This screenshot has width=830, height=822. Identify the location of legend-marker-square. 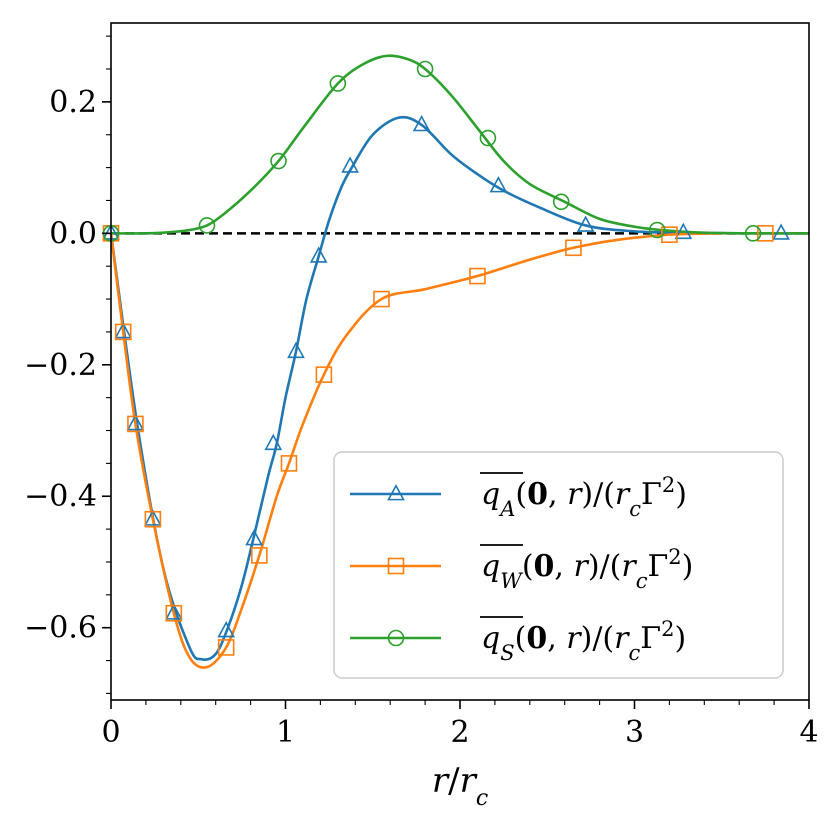
(396, 566).